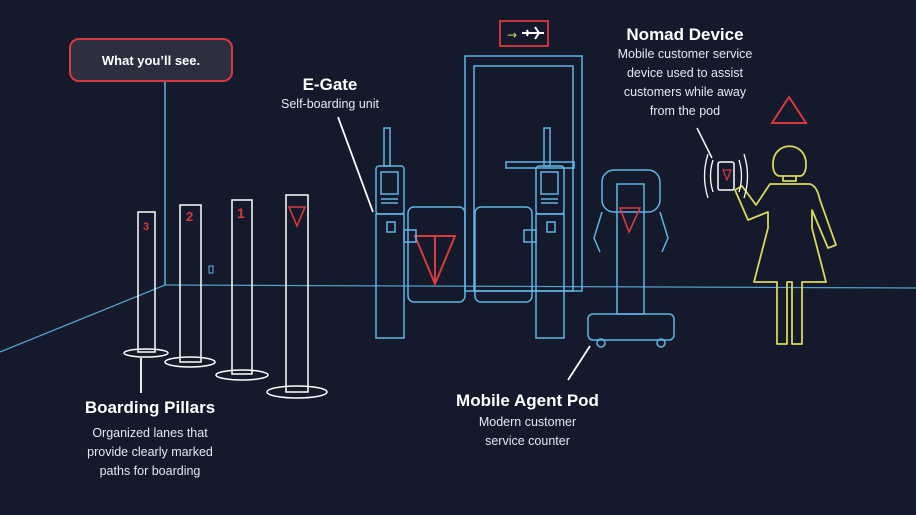 This screenshot has width=916, height=515. Describe the element at coordinates (146, 227) in the screenshot. I see `pillar-number-3: 3` at that location.